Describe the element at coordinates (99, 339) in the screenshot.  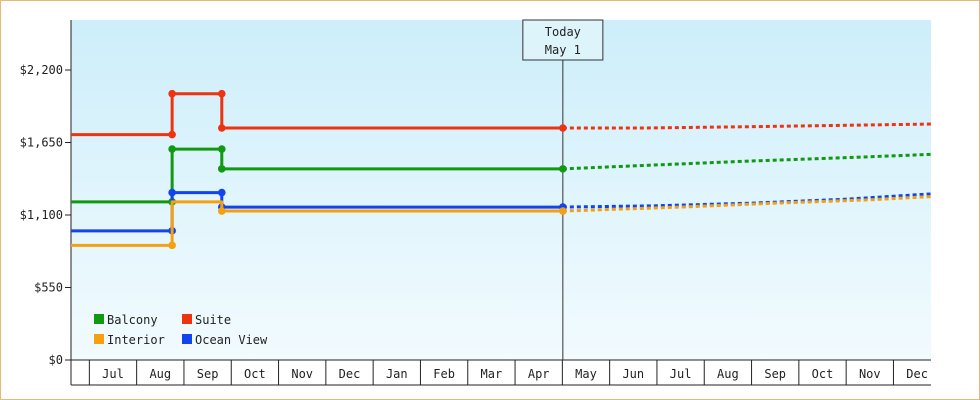
I see `legend-swatch-interior` at that location.